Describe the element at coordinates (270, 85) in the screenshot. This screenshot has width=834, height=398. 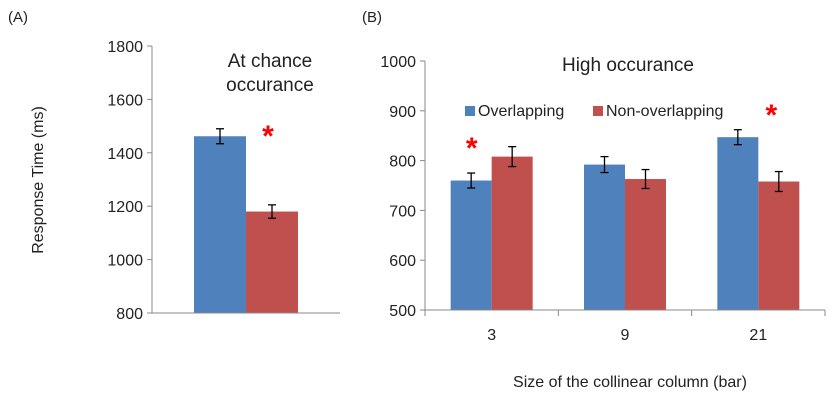
I see `panel-a-title-line: occurance` at that location.